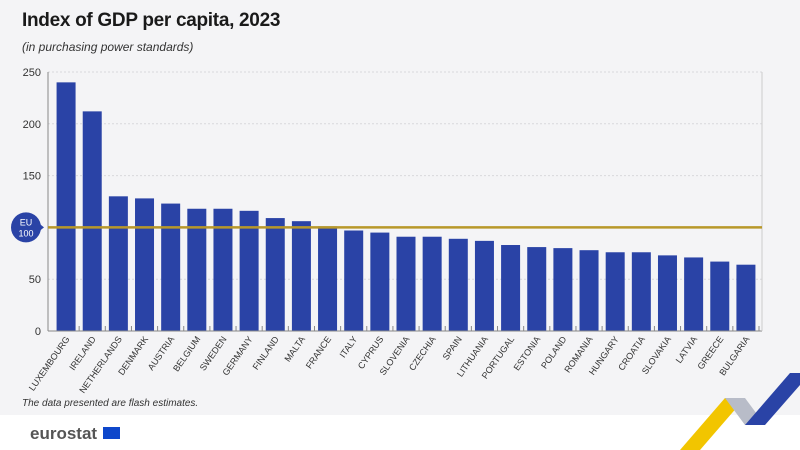 The height and width of the screenshot is (450, 800). What do you see at coordinates (32, 73) in the screenshot?
I see `y-tick-label: 250` at bounding box center [32, 73].